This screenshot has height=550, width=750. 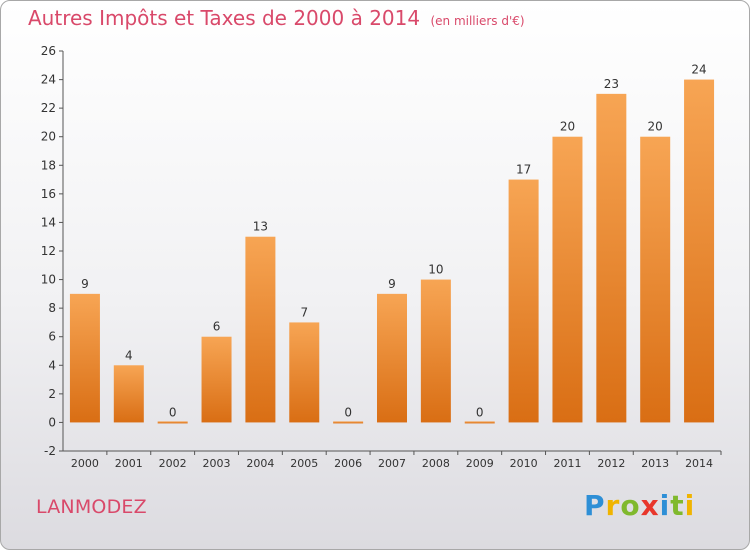 I want to click on y-tick-label: 2, so click(x=52, y=394).